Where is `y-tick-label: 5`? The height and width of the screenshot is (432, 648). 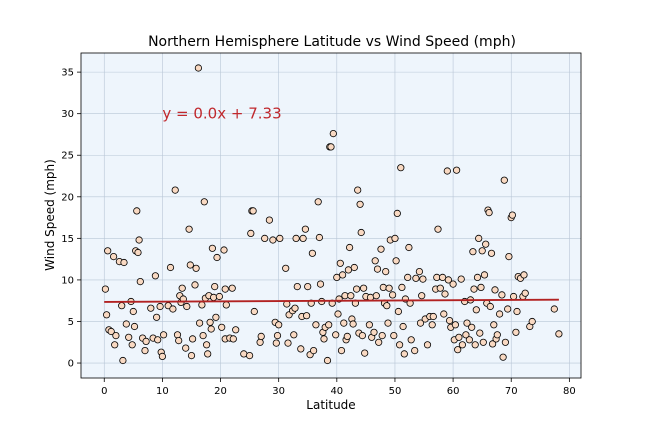 y-tick-label: 5 is located at coordinates (71, 322).